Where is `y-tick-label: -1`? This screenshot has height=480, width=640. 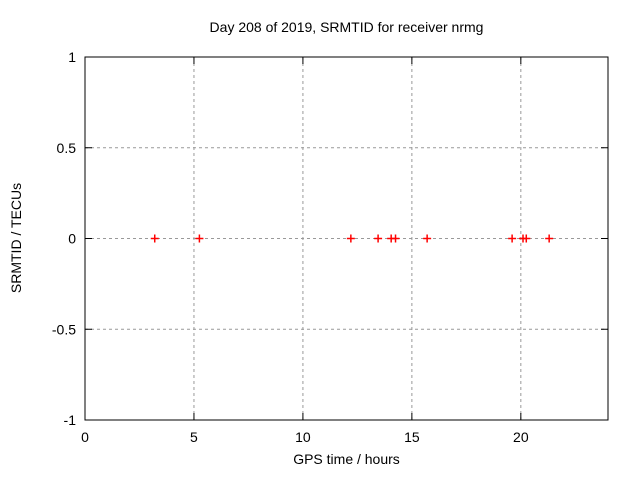
y-tick-label: -1 is located at coordinates (70, 420).